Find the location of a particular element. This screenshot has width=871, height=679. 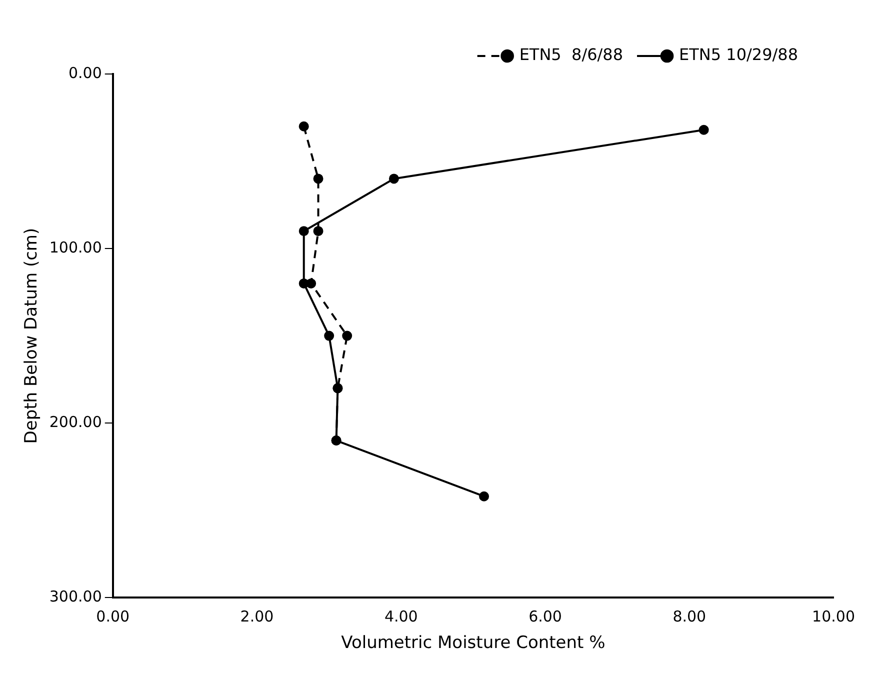

y-tick-label: 100.00 is located at coordinates (75, 247).